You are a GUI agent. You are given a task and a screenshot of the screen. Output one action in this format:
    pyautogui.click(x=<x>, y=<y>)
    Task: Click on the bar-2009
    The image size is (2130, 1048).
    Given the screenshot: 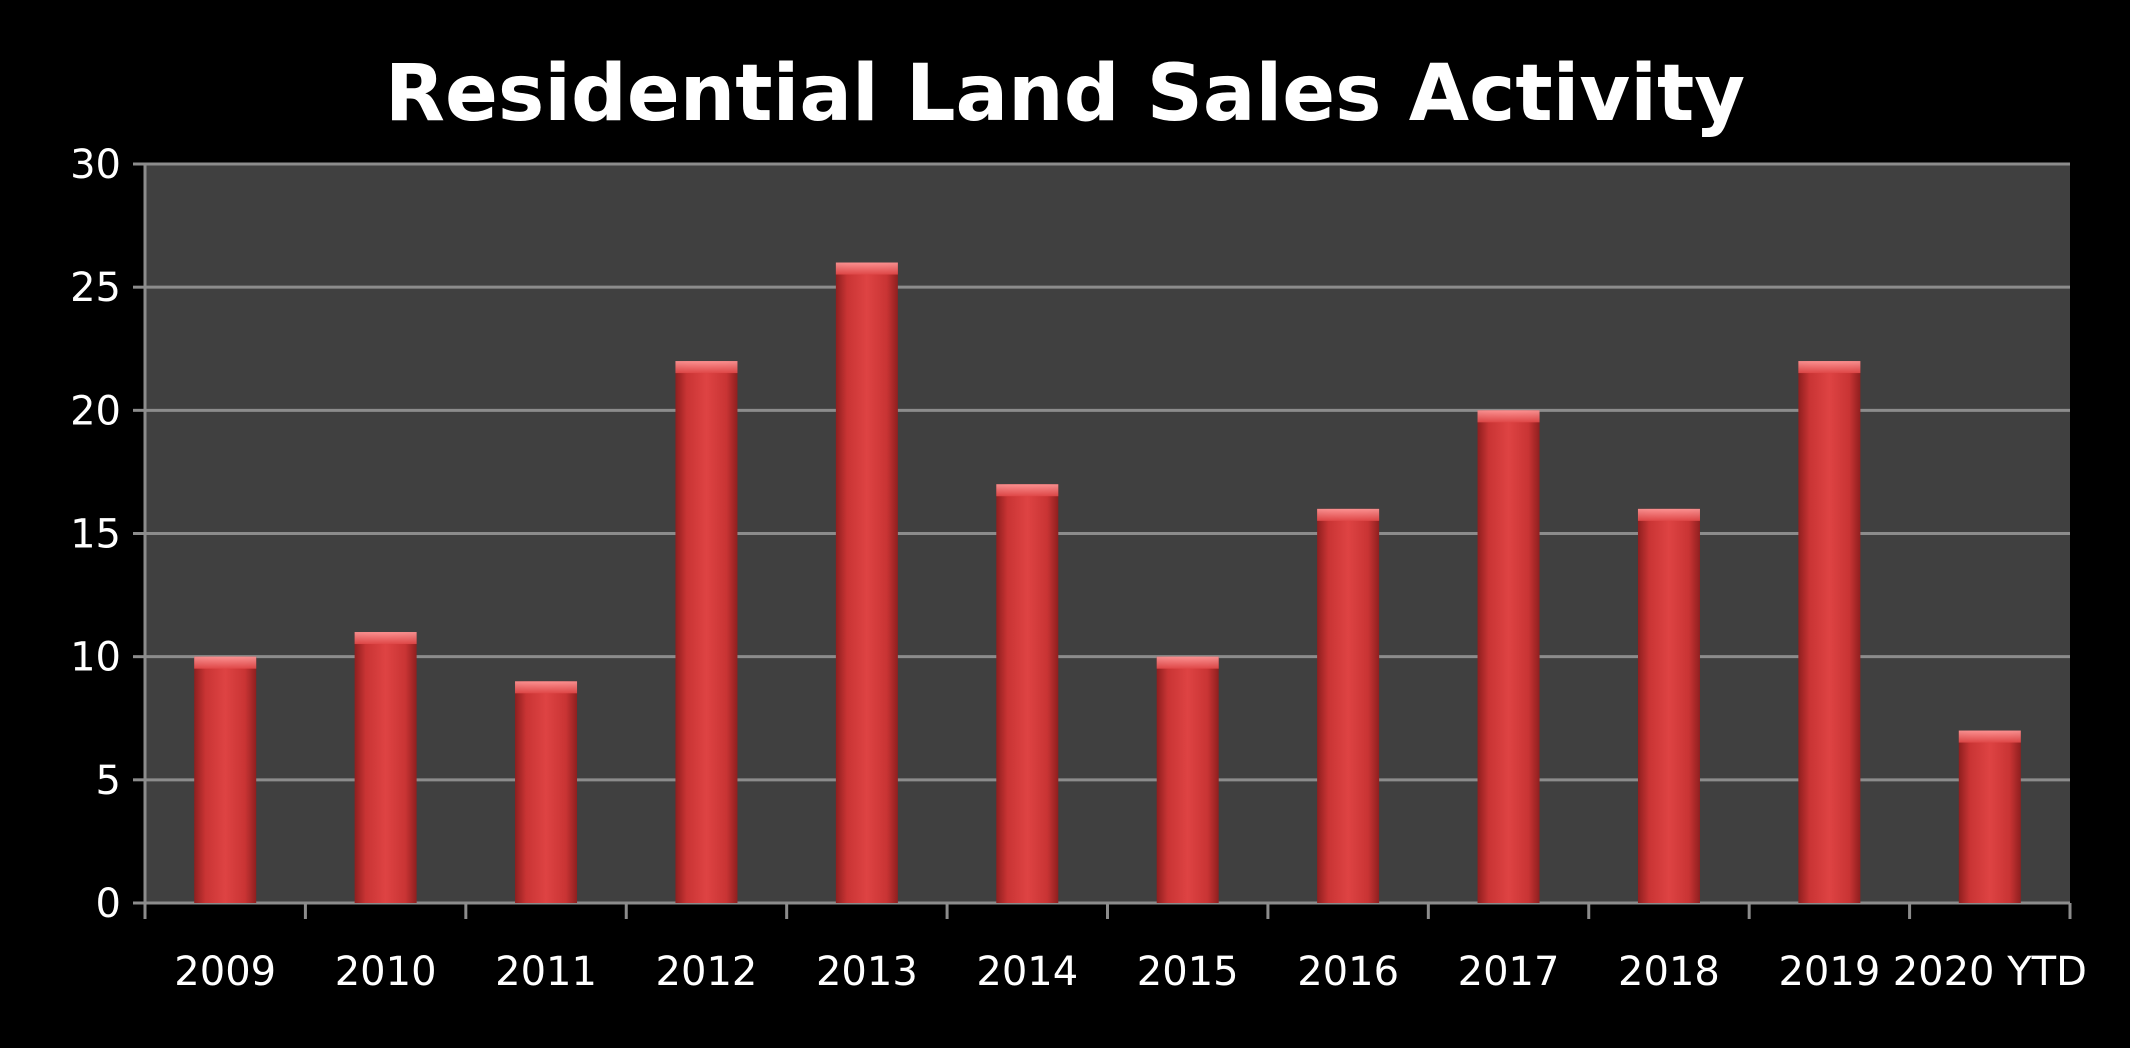 What is the action you would take?
    pyautogui.click(x=225, y=779)
    